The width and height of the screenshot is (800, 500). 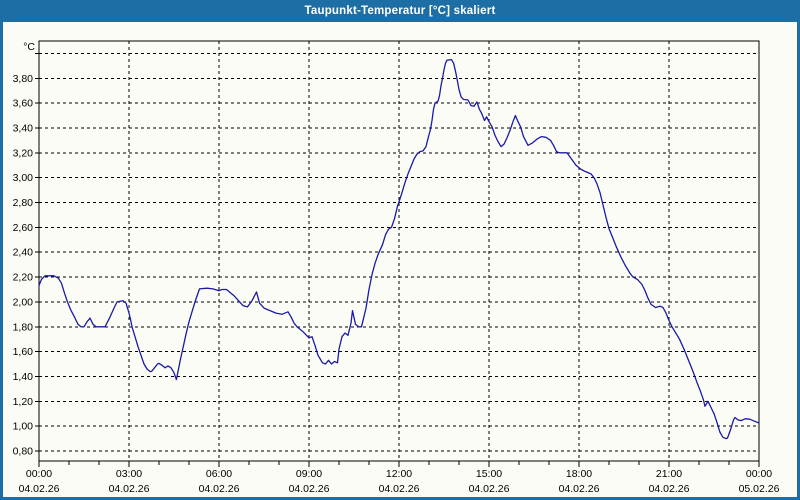 I want to click on y-axis-label: 3,60, so click(x=23, y=104).